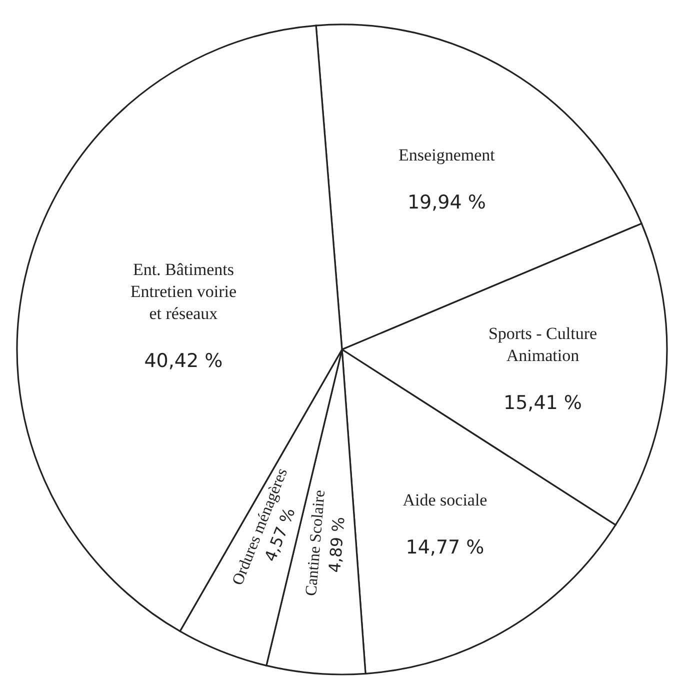 This screenshot has height=699, width=684. I want to click on data-label: 19,94 %, so click(446, 202).